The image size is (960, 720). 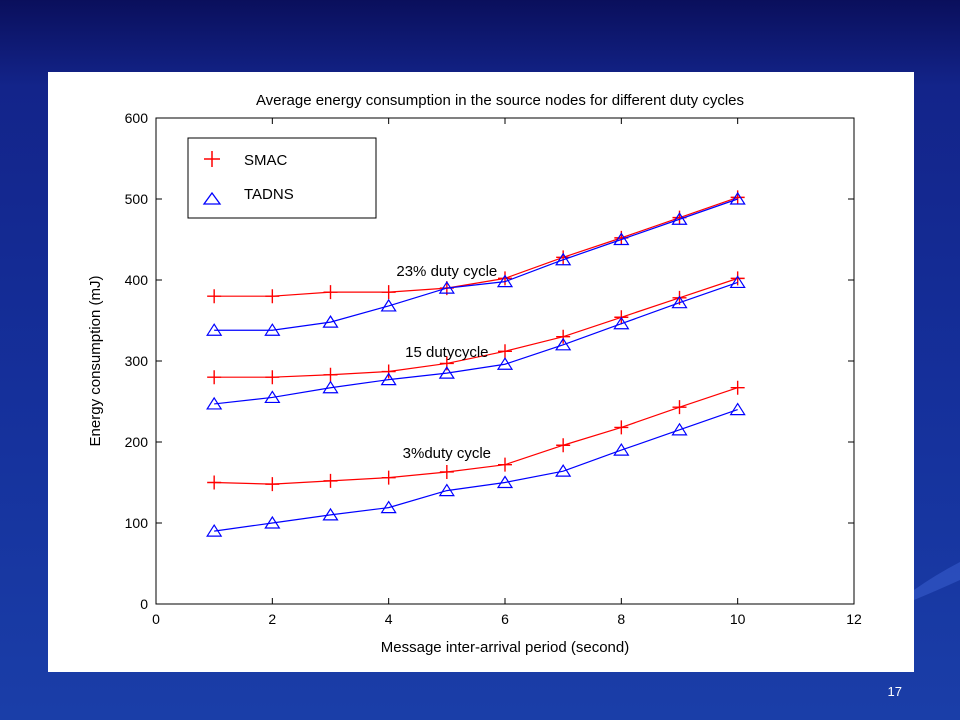 I want to click on legend-label-tadns: TADNS, so click(x=269, y=194).